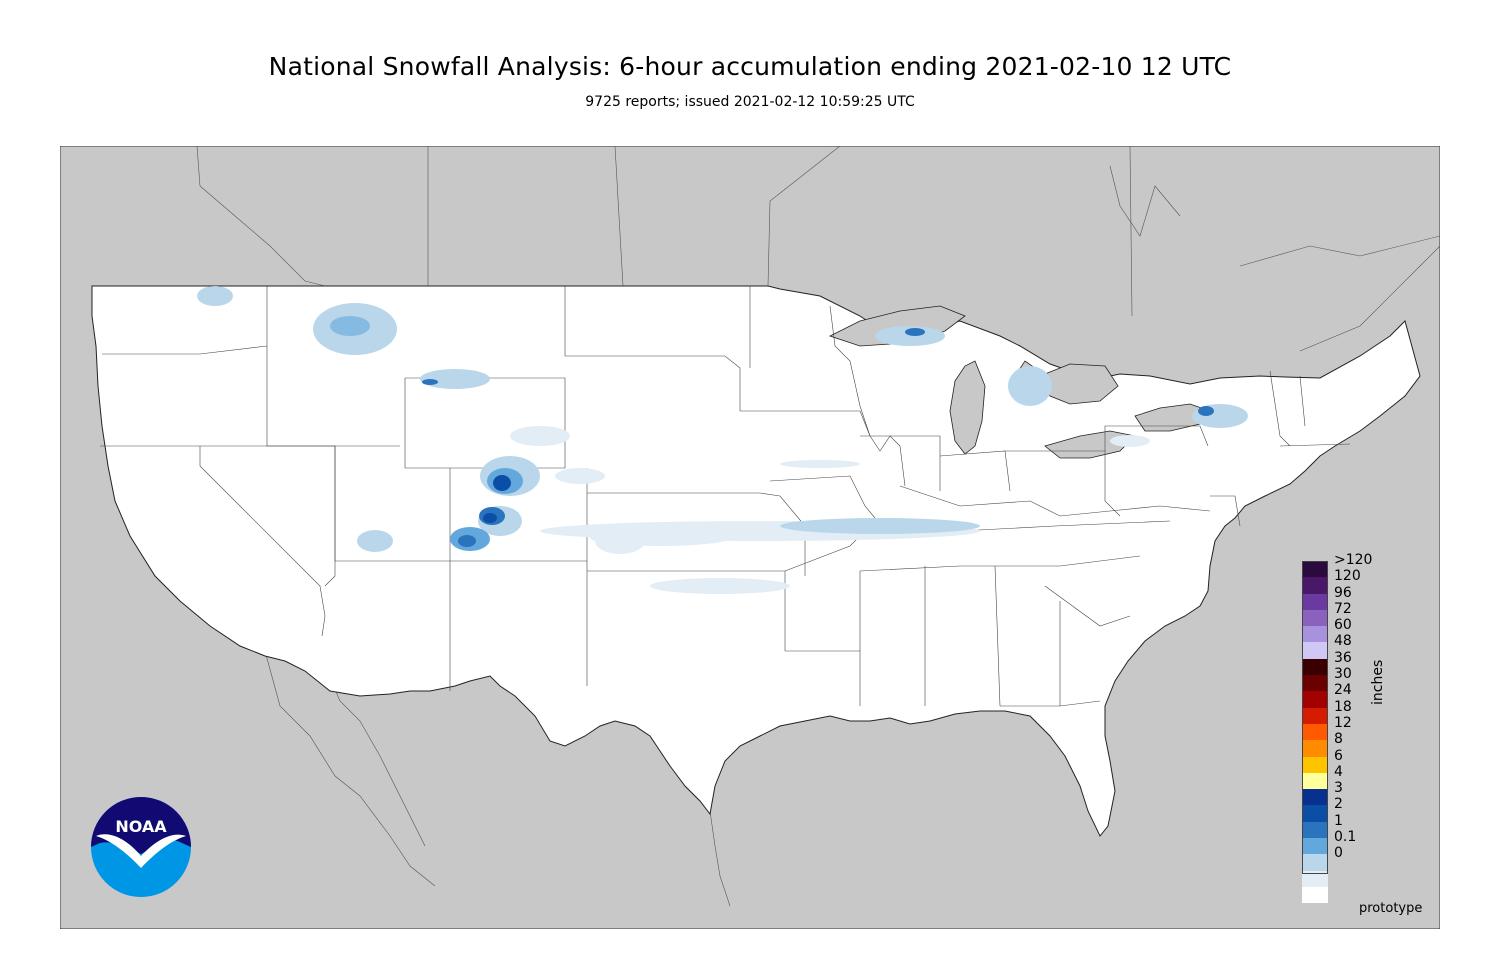  Describe the element at coordinates (1378, 682) in the screenshot. I see `legend-units-label: inches` at that location.